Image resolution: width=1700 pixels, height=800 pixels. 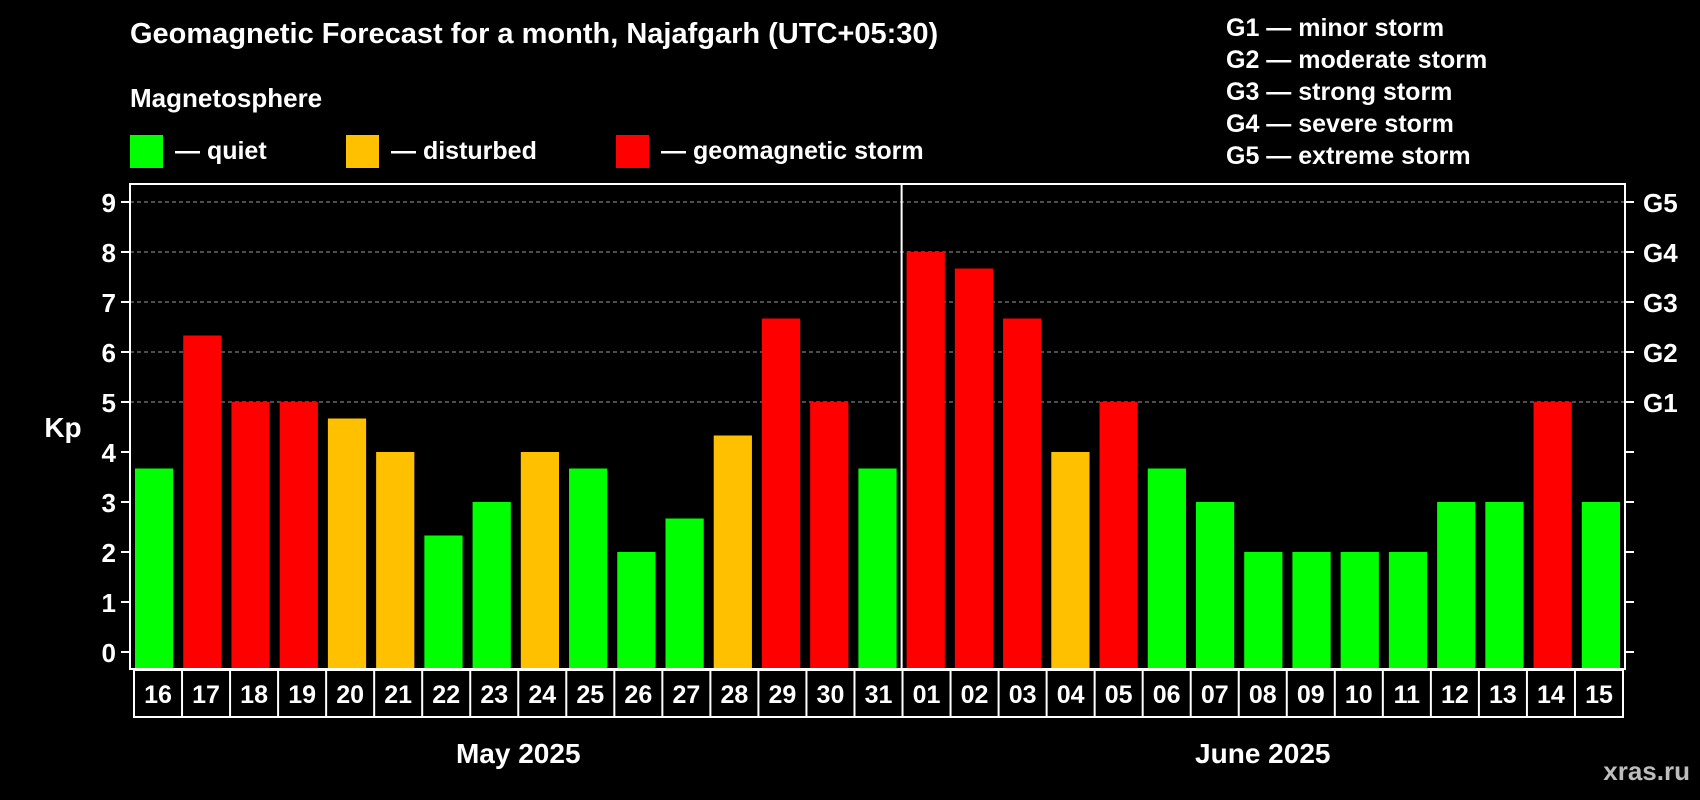 I want to click on magnetosphere-label: Magnetosphere, so click(x=226, y=98).